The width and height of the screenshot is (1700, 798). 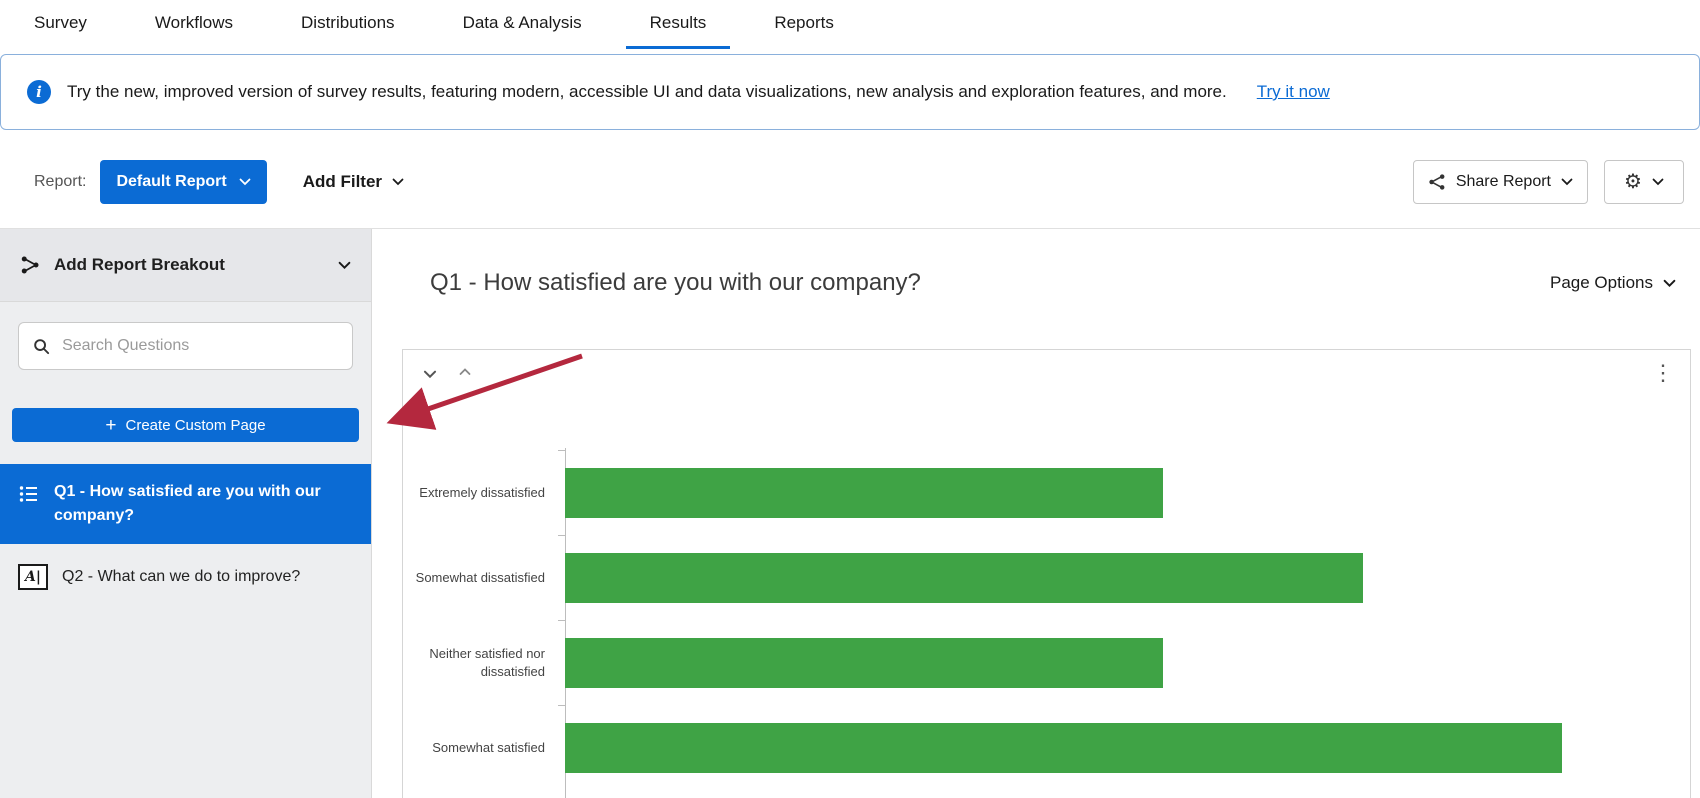 What do you see at coordinates (480, 577) in the screenshot?
I see `bar-category-label: Somewhat dissatisfied` at bounding box center [480, 577].